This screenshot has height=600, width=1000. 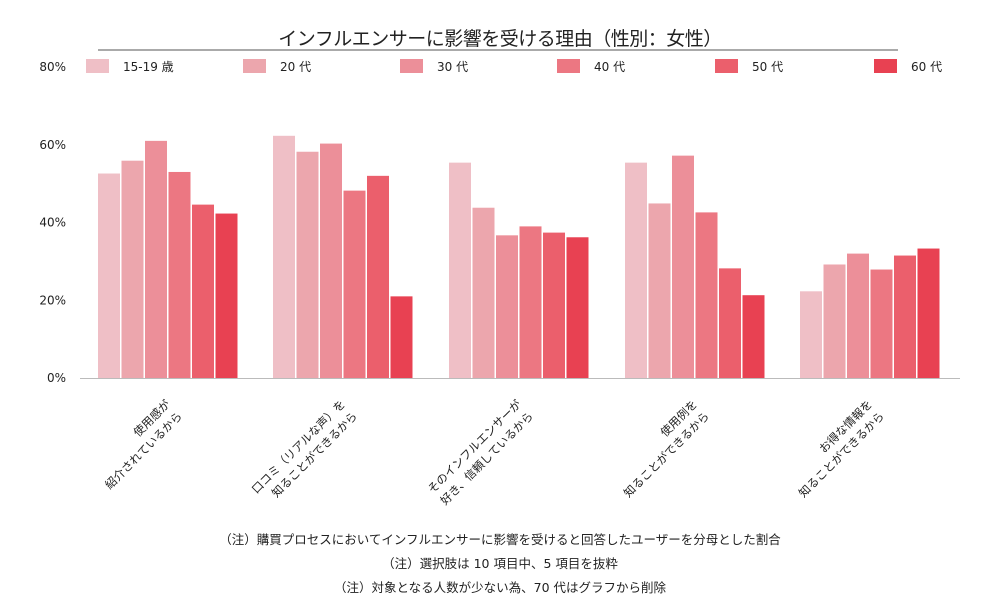 I want to click on legend-item: 40 代, so click(x=591, y=66).